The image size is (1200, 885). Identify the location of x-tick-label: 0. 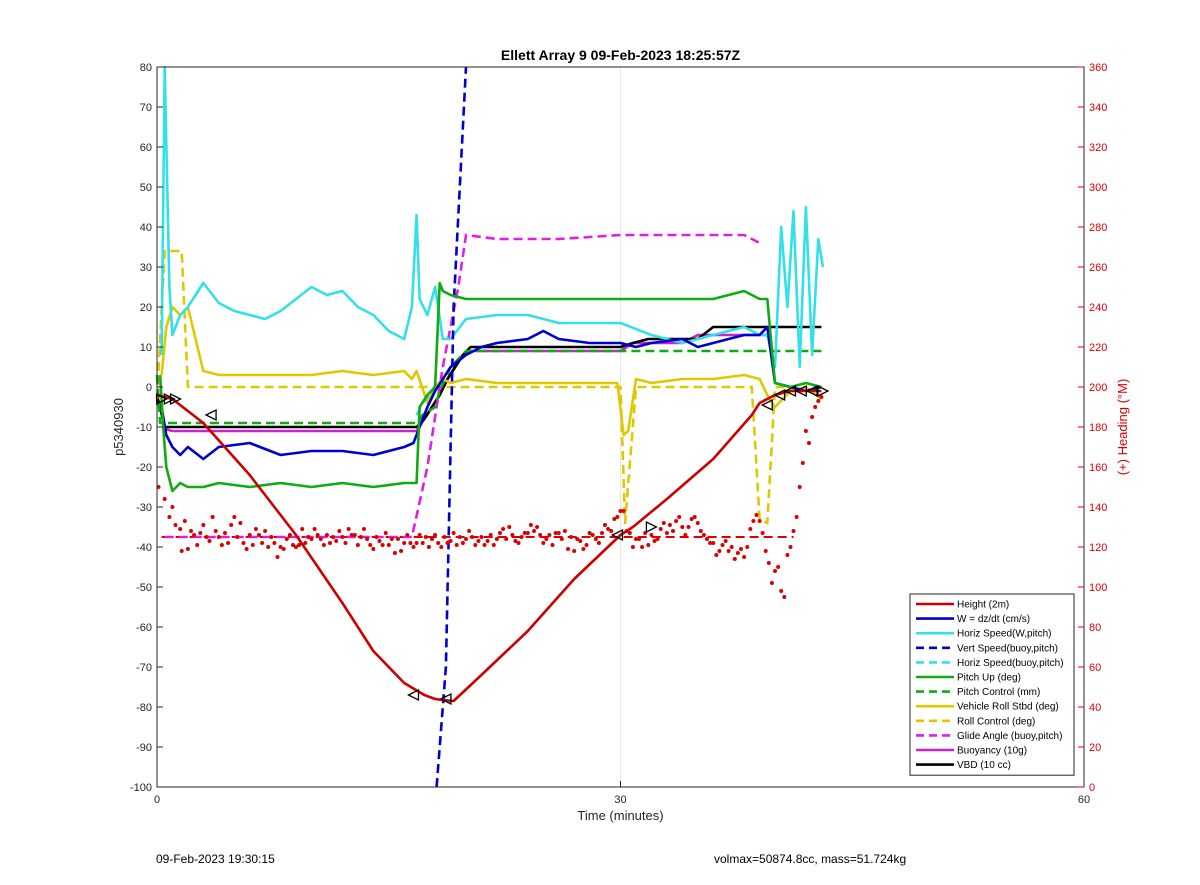
(157, 800).